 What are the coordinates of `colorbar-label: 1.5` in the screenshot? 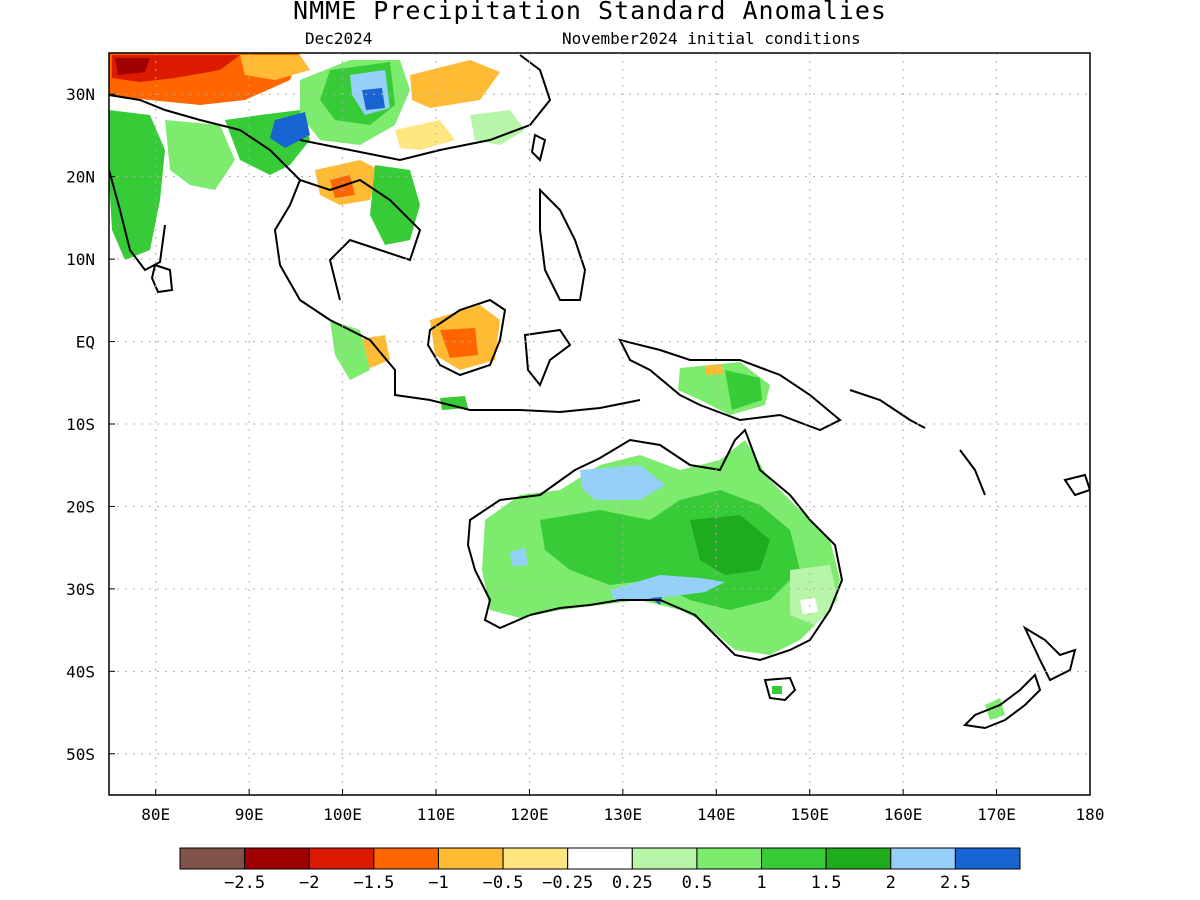 It's located at (826, 883).